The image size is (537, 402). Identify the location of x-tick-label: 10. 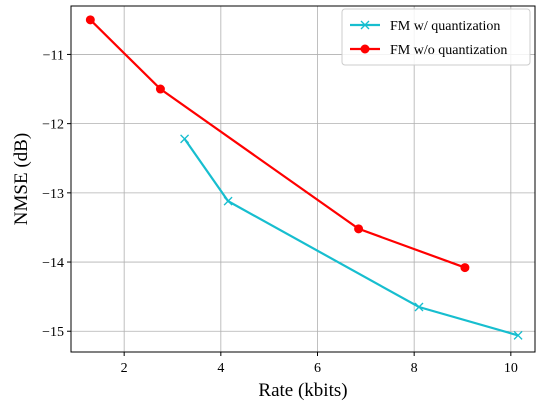
(511, 368).